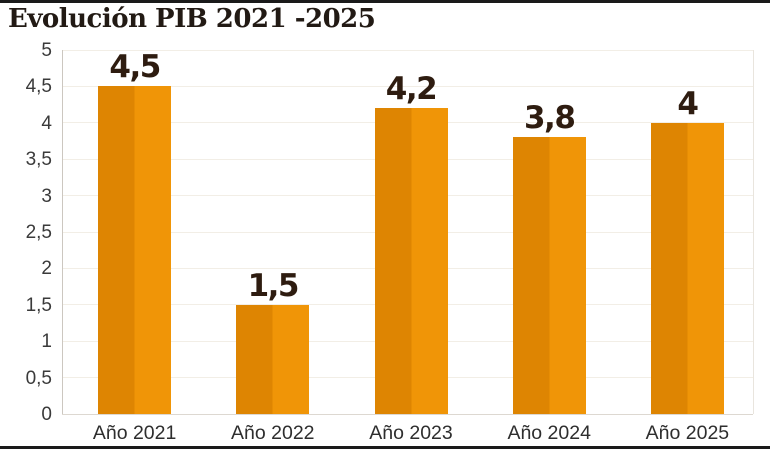 The image size is (770, 453). I want to click on y-axis-tick-label: 0,5, so click(38, 378).